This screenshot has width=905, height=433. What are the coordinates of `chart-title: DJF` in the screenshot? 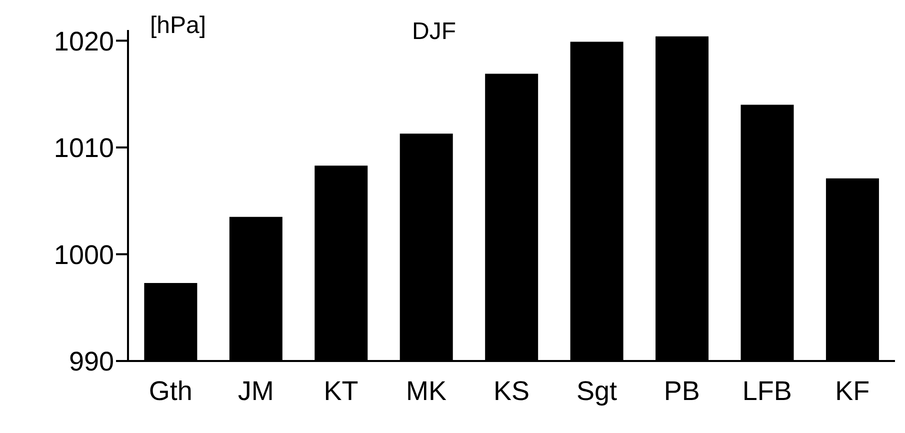 It's located at (434, 32).